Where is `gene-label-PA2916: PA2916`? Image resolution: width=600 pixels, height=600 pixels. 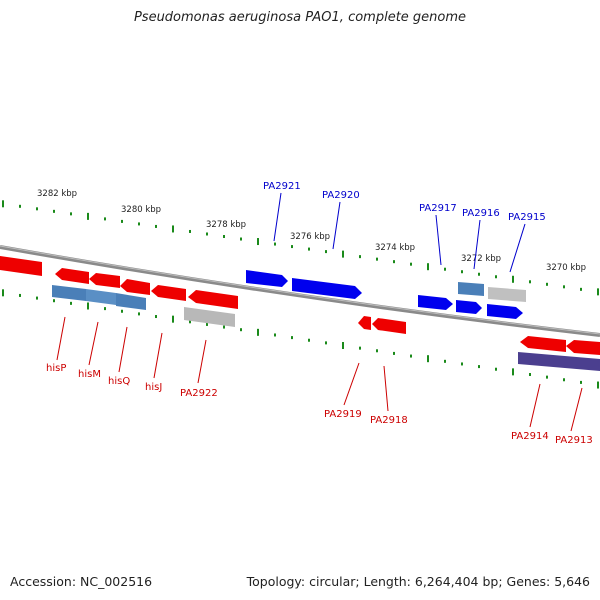
gene-label-PA2916: PA2916 is located at coordinates (481, 213).